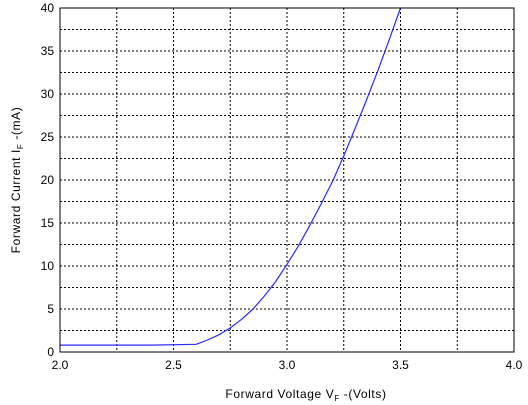  I want to click on y-tick-label: 25, so click(48, 137).